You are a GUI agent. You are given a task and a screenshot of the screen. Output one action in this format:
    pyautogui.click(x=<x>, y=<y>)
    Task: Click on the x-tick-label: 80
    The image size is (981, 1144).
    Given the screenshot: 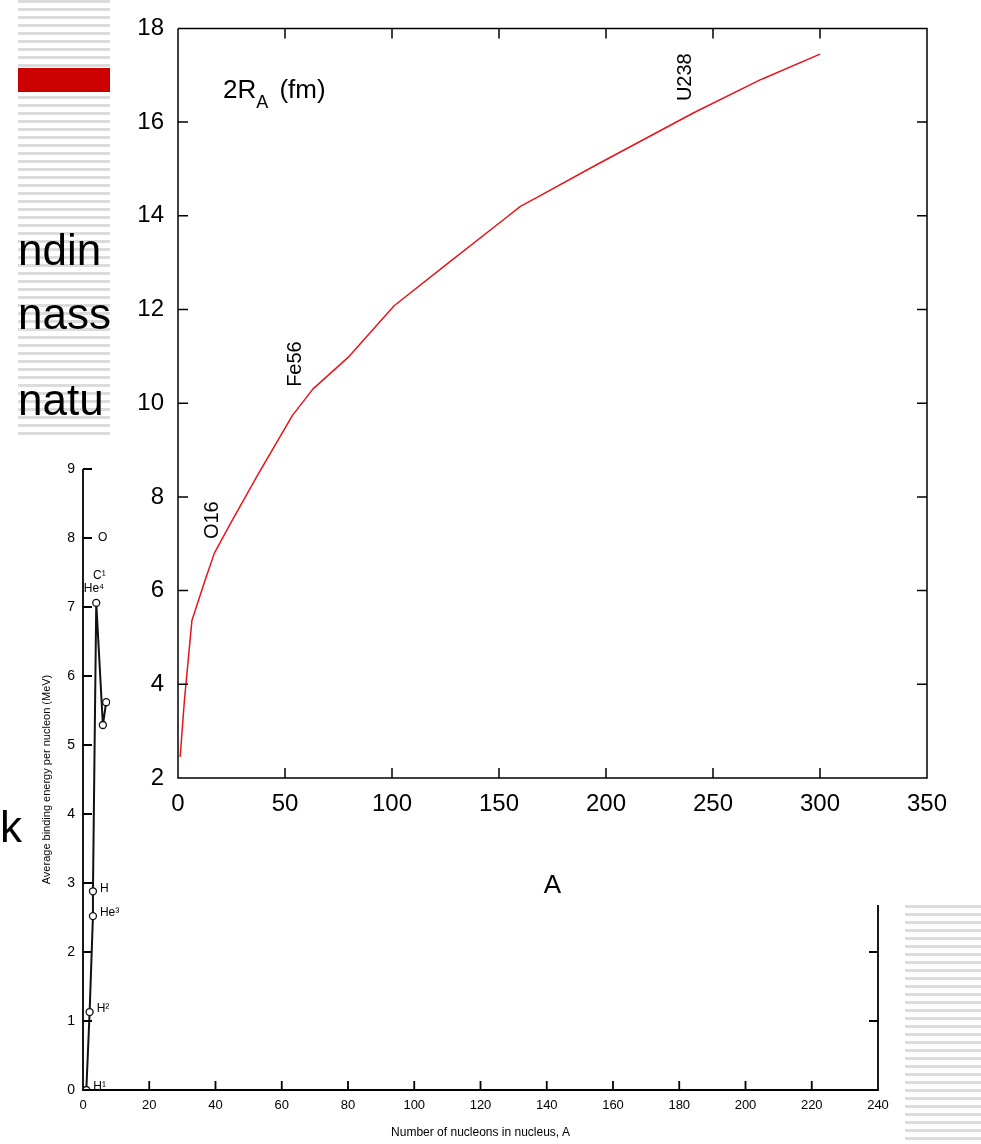 What is the action you would take?
    pyautogui.click(x=348, y=1105)
    